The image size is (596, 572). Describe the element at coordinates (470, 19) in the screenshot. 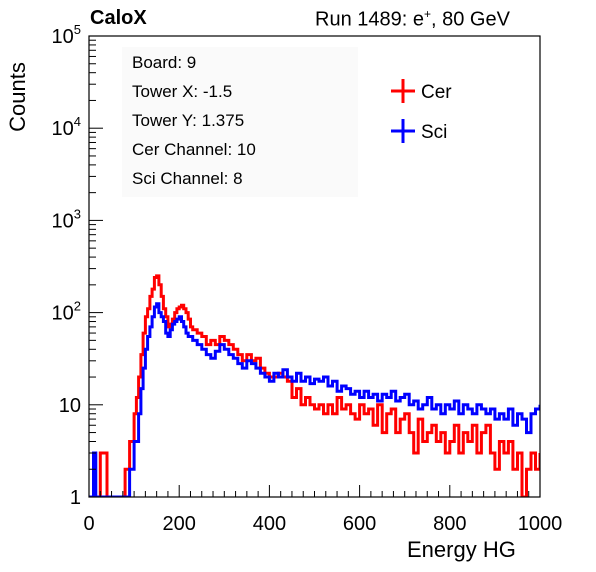

I see `run-energy: , 80 GeV` at that location.